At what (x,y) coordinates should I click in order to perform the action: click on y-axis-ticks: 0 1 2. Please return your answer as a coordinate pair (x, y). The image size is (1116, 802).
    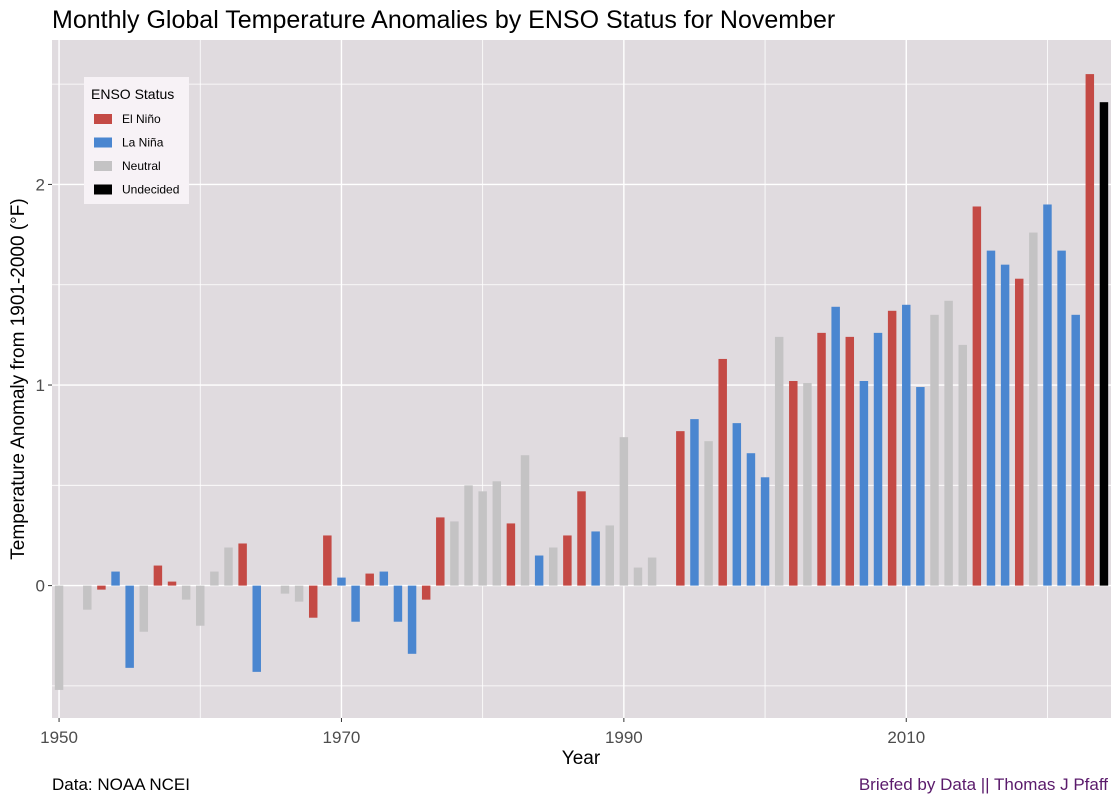
    Looking at the image, I should click on (44, 385).